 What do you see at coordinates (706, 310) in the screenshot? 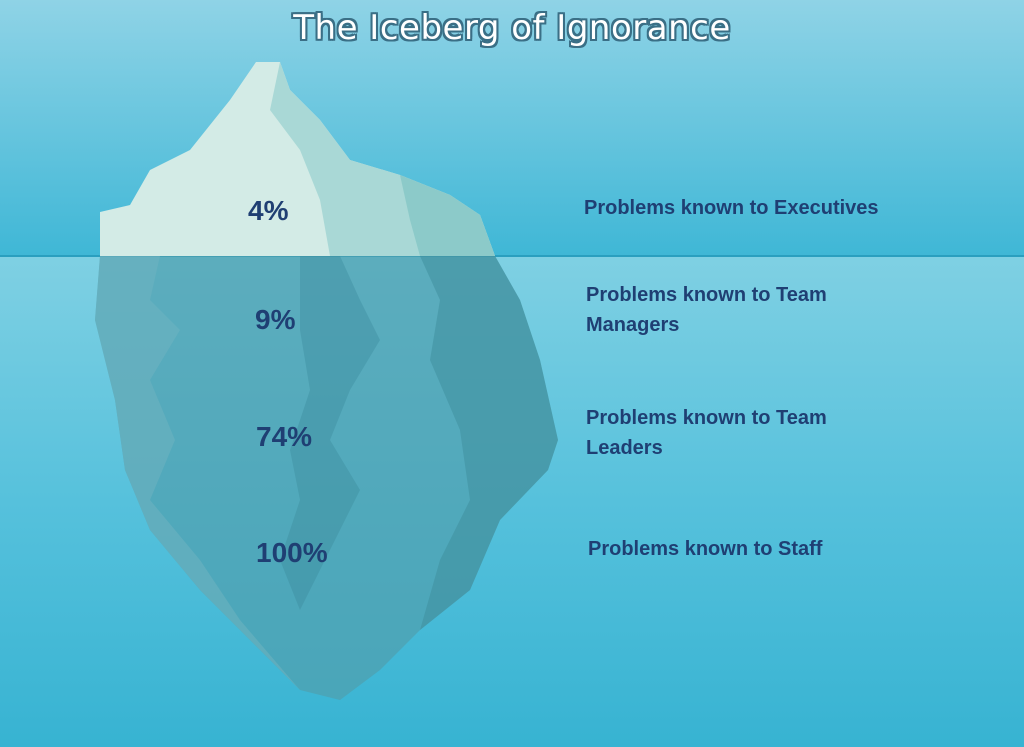
I see `level-label-team-managers: Problems known to Team Managers` at bounding box center [706, 310].